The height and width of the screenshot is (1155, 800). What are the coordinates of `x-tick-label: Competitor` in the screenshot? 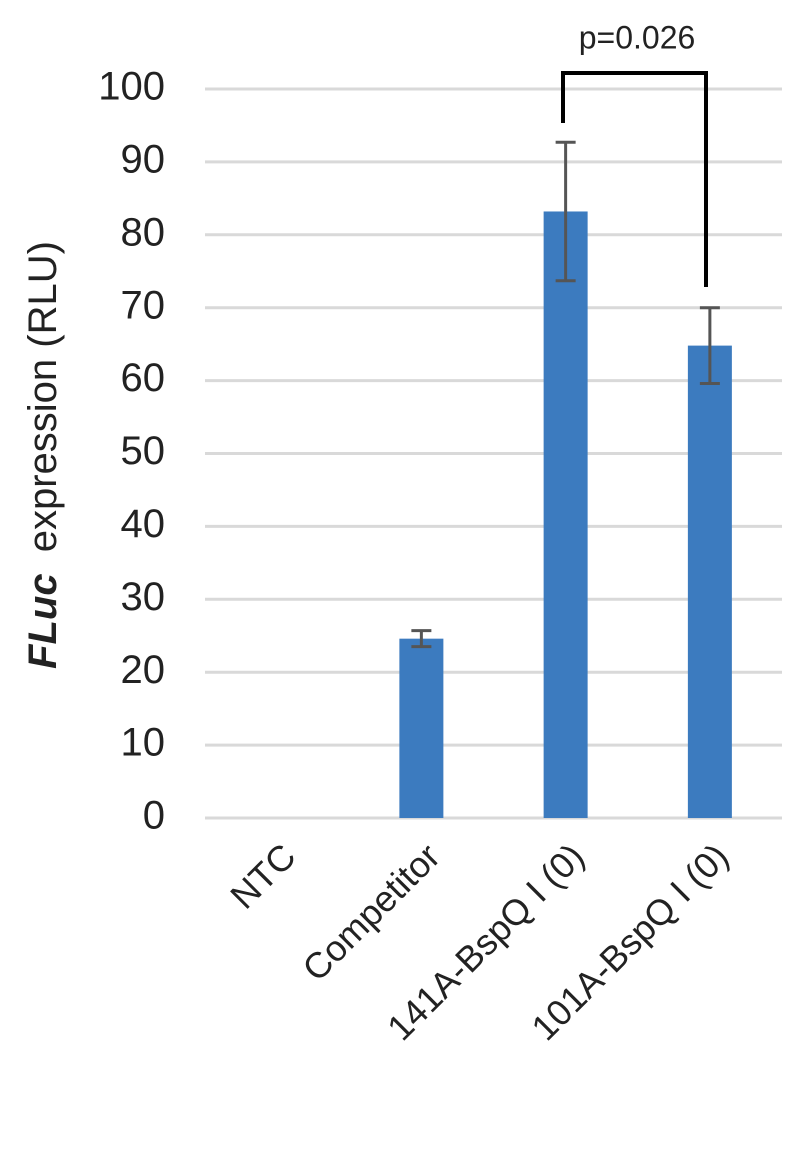 It's located at (370, 911).